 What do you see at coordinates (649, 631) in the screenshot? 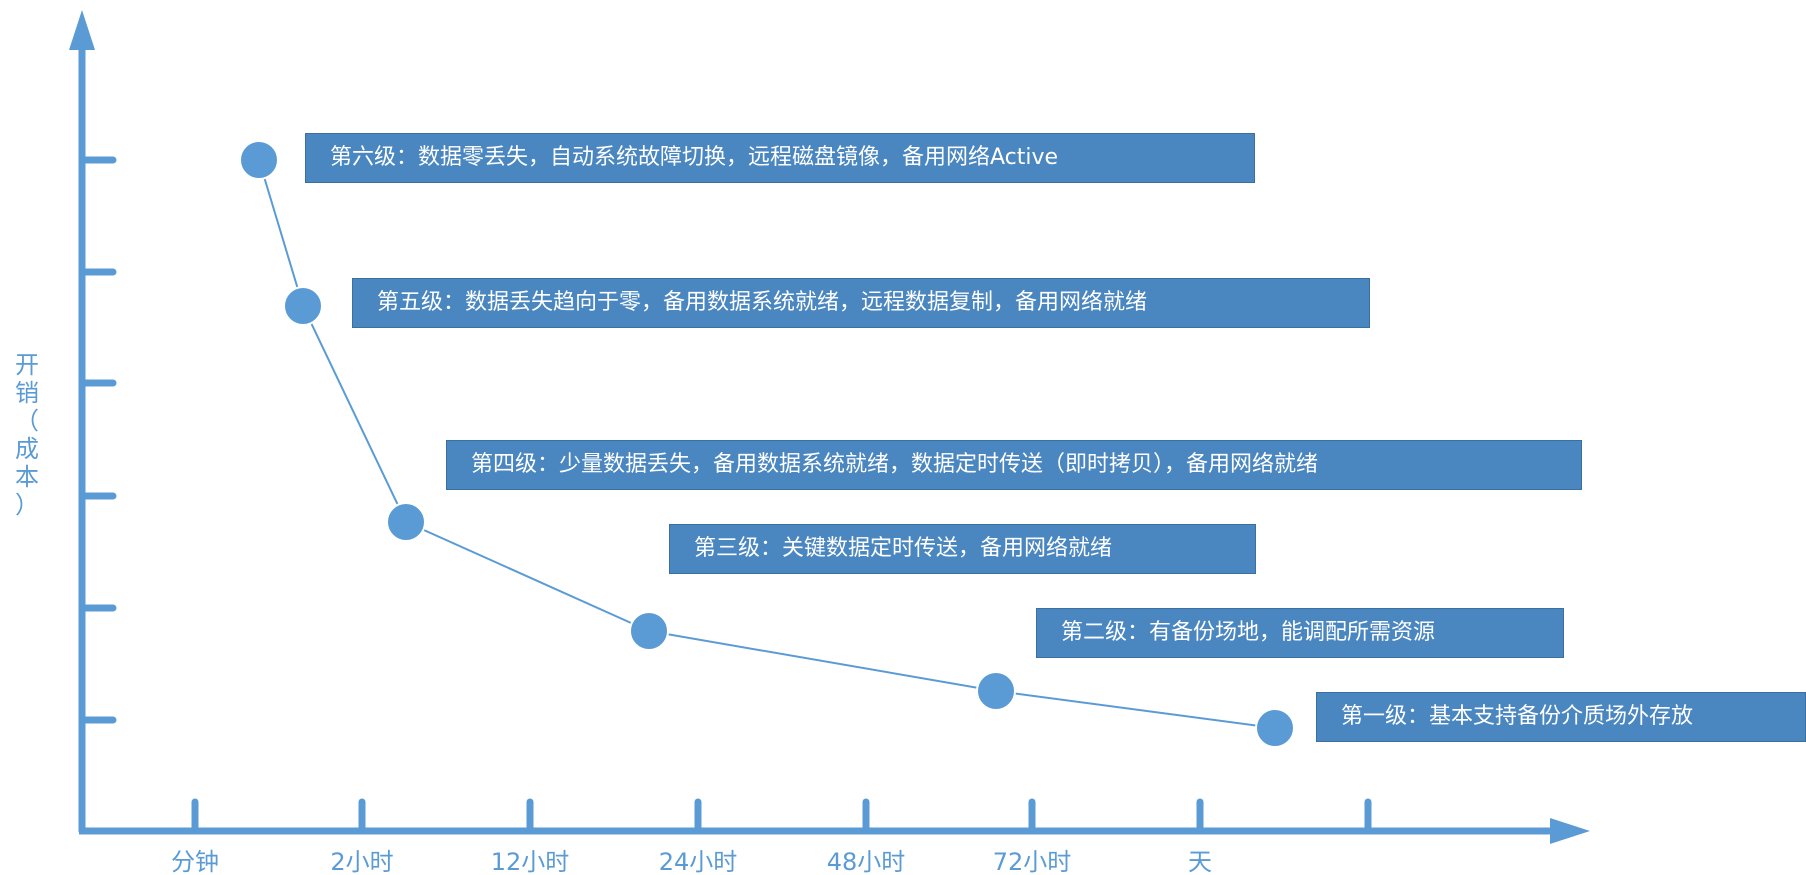
I see `tier-3-point` at bounding box center [649, 631].